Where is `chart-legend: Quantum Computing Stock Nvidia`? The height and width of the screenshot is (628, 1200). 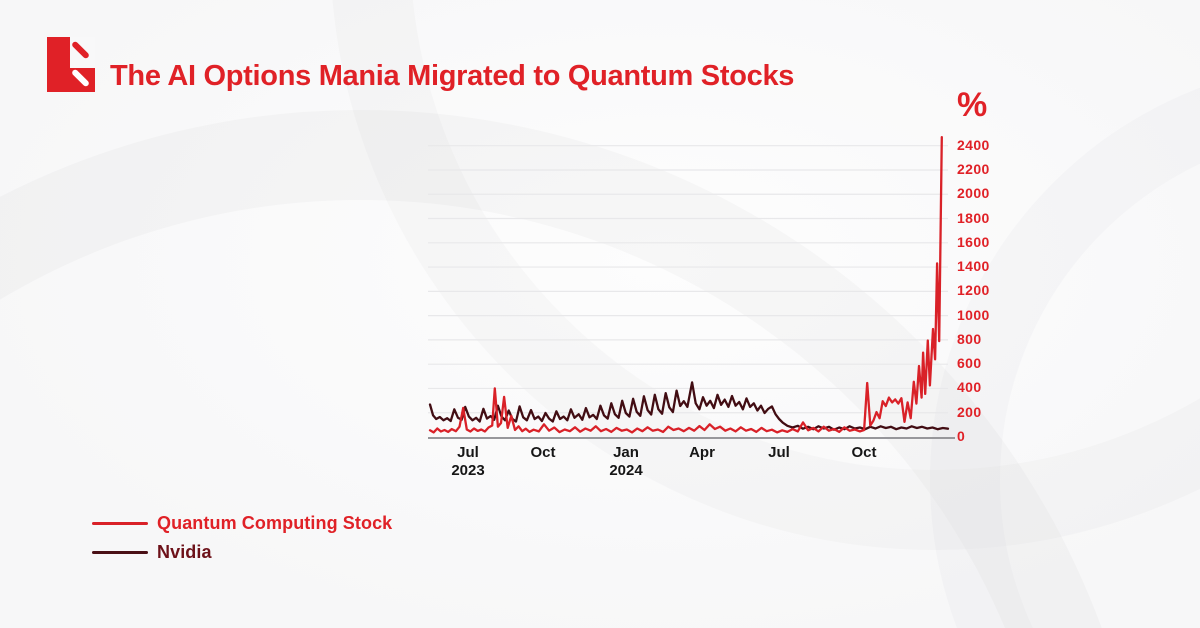 chart-legend: Quantum Computing Stock Nvidia is located at coordinates (242, 541).